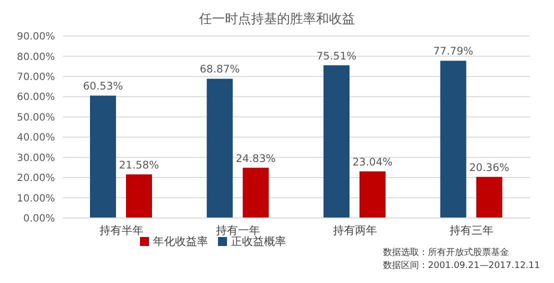 Image resolution: width=554 pixels, height=283 pixels. What do you see at coordinates (39, 219) in the screenshot?
I see `y-tick-label: 0.00%` at bounding box center [39, 219].